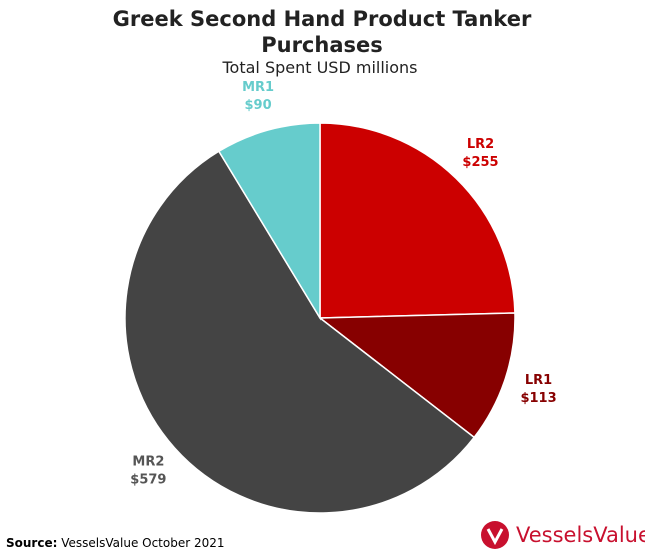 Image resolution: width=645 pixels, height=553 pixels. I want to click on value-label: $90, so click(257, 105).